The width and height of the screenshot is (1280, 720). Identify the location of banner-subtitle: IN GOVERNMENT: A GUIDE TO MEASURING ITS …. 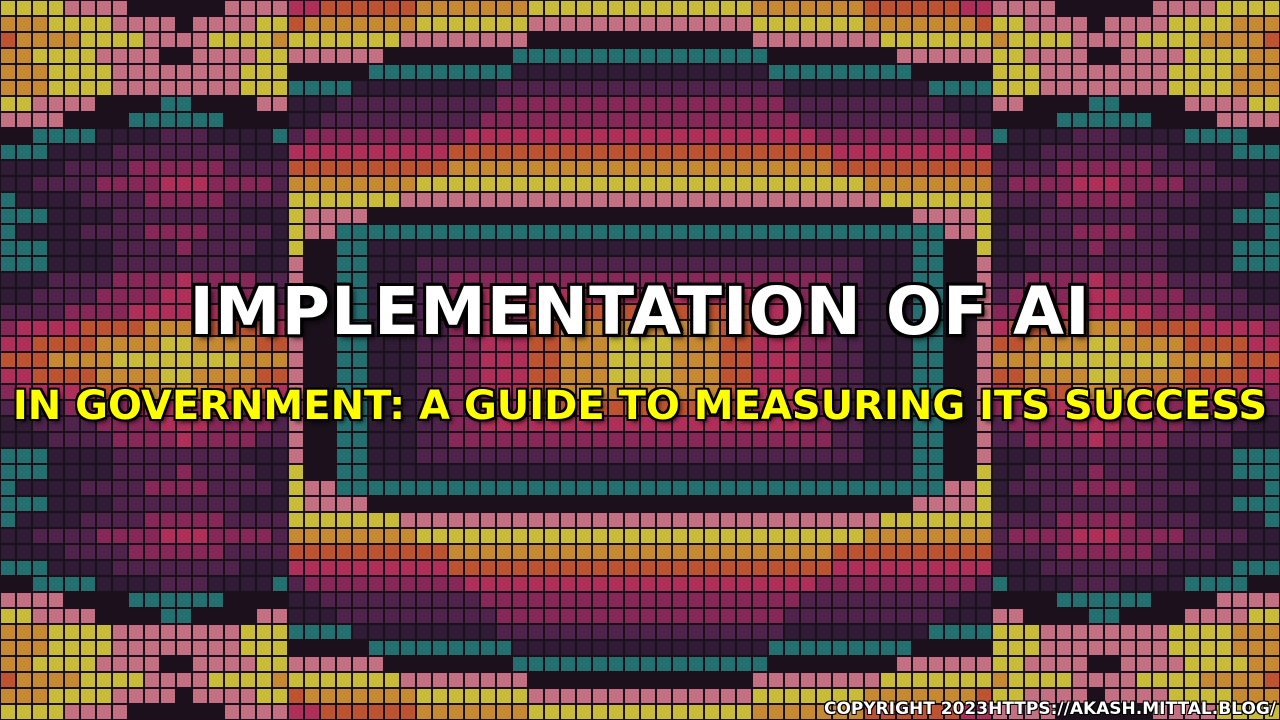
(640, 406).